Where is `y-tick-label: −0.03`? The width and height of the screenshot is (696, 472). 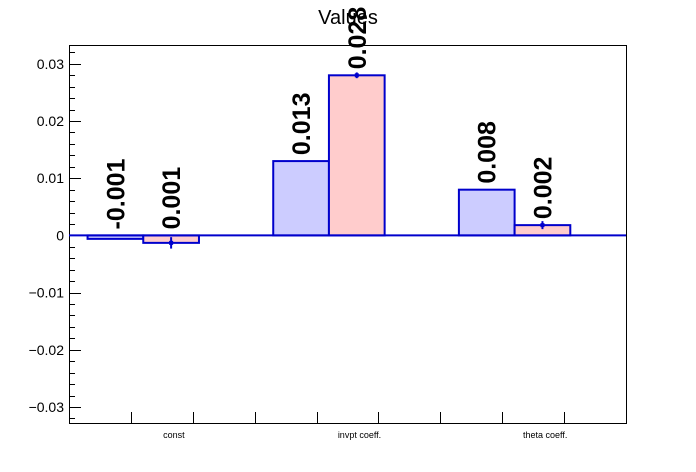
y-tick-label: −0.03 is located at coordinates (47, 407).